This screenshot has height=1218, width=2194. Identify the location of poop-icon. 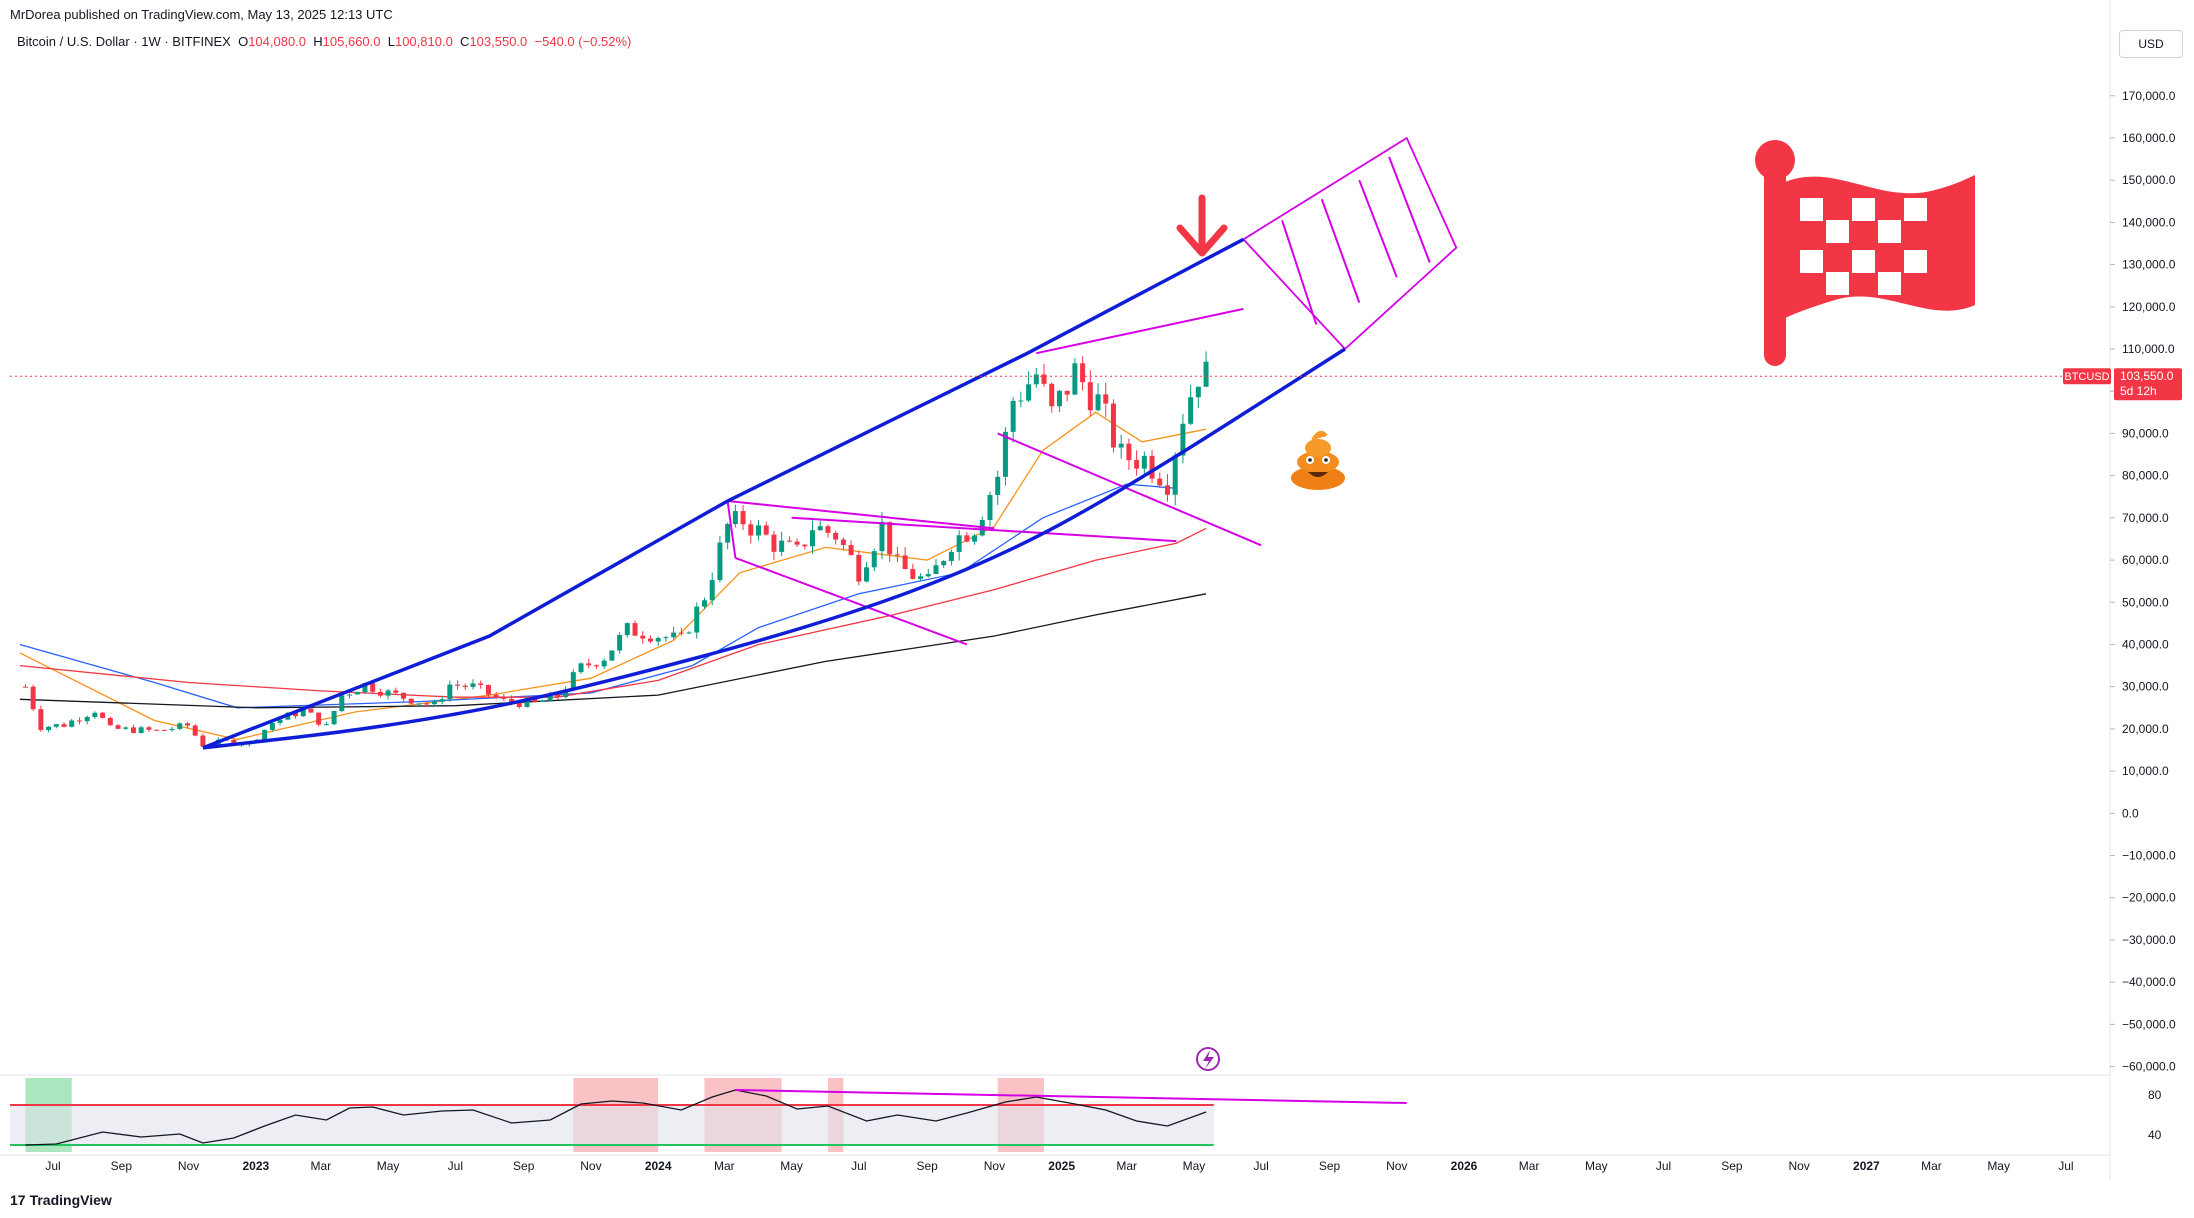
(1318, 460).